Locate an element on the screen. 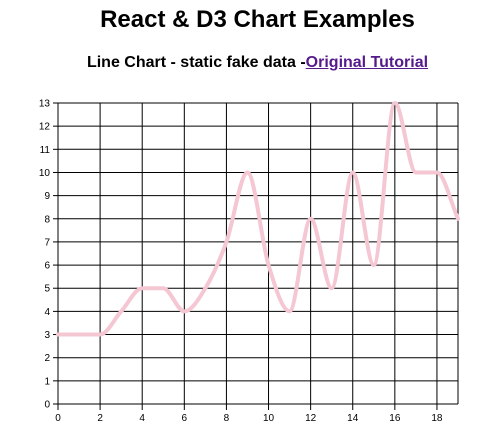 The image size is (483, 440). x-tick-label-2: 2 is located at coordinates (100, 418).